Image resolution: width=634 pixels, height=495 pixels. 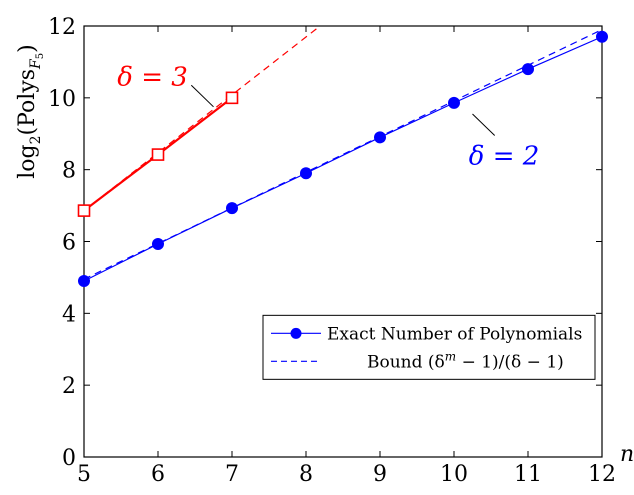 I want to click on y-tick-label: 2, so click(x=69, y=386).